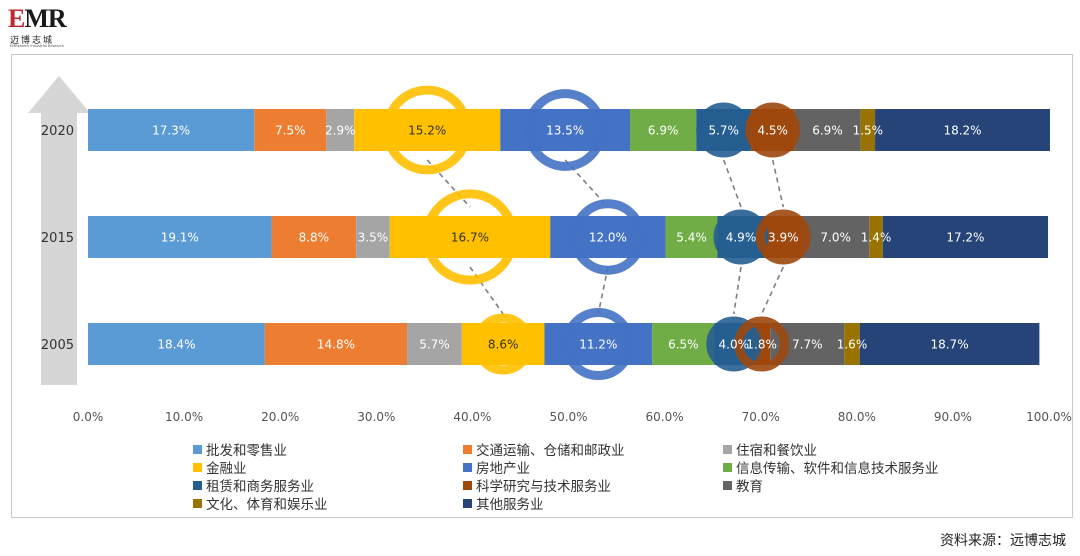 The image size is (1080, 556). I want to click on data-label: 3.5%, so click(373, 238).